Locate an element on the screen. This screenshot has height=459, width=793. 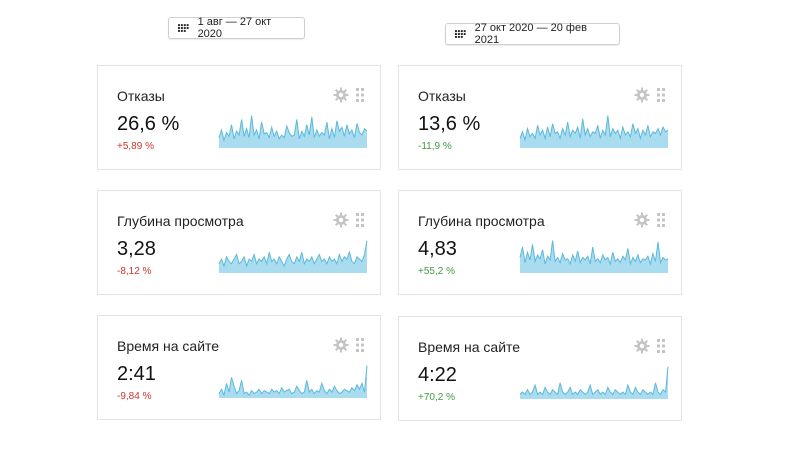
metric-value: 26,6 % is located at coordinates (148, 124).